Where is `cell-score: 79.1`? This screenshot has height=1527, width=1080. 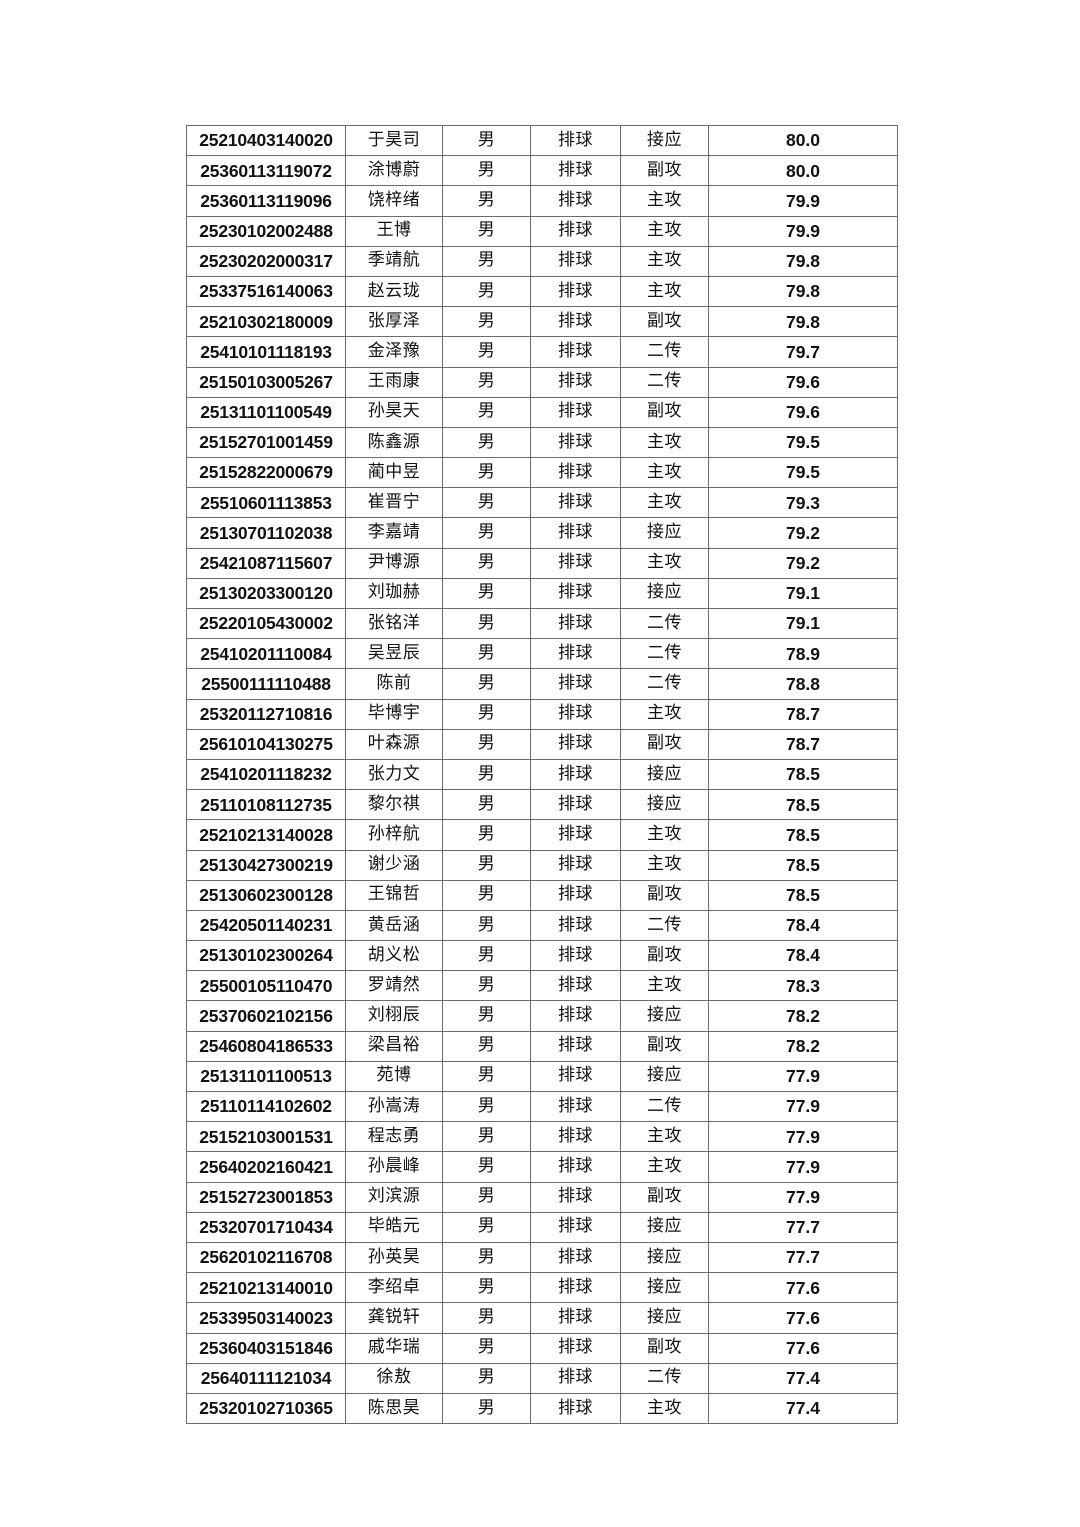 cell-score: 79.1 is located at coordinates (803, 623).